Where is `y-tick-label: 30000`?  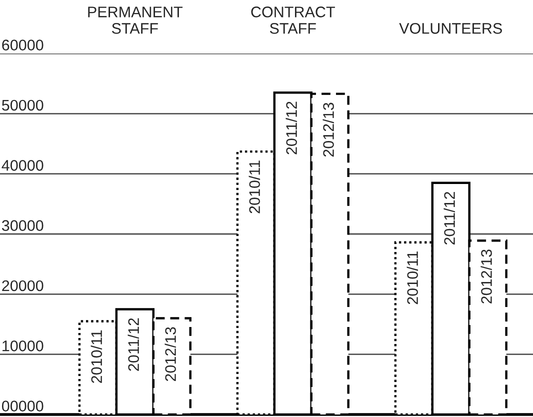 y-tick-label: 30000 is located at coordinates (23, 225).